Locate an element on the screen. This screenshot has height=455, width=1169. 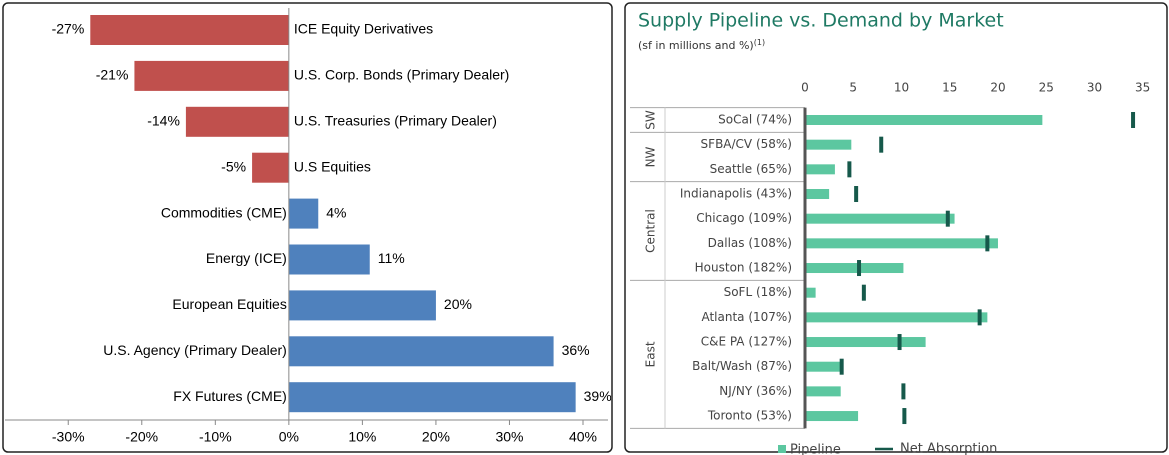
value-label: 4% is located at coordinates (336, 212).